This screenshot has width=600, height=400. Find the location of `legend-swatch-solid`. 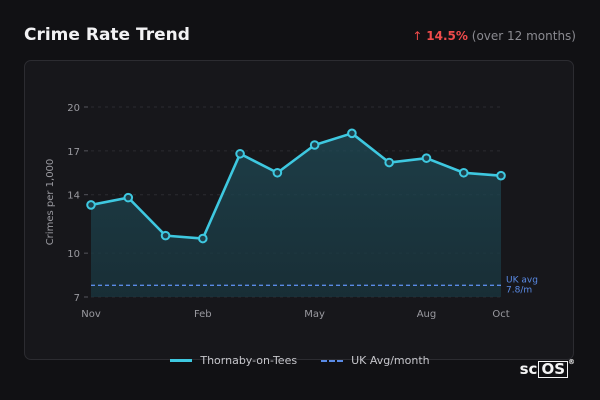

legend-swatch-solid is located at coordinates (181, 360).